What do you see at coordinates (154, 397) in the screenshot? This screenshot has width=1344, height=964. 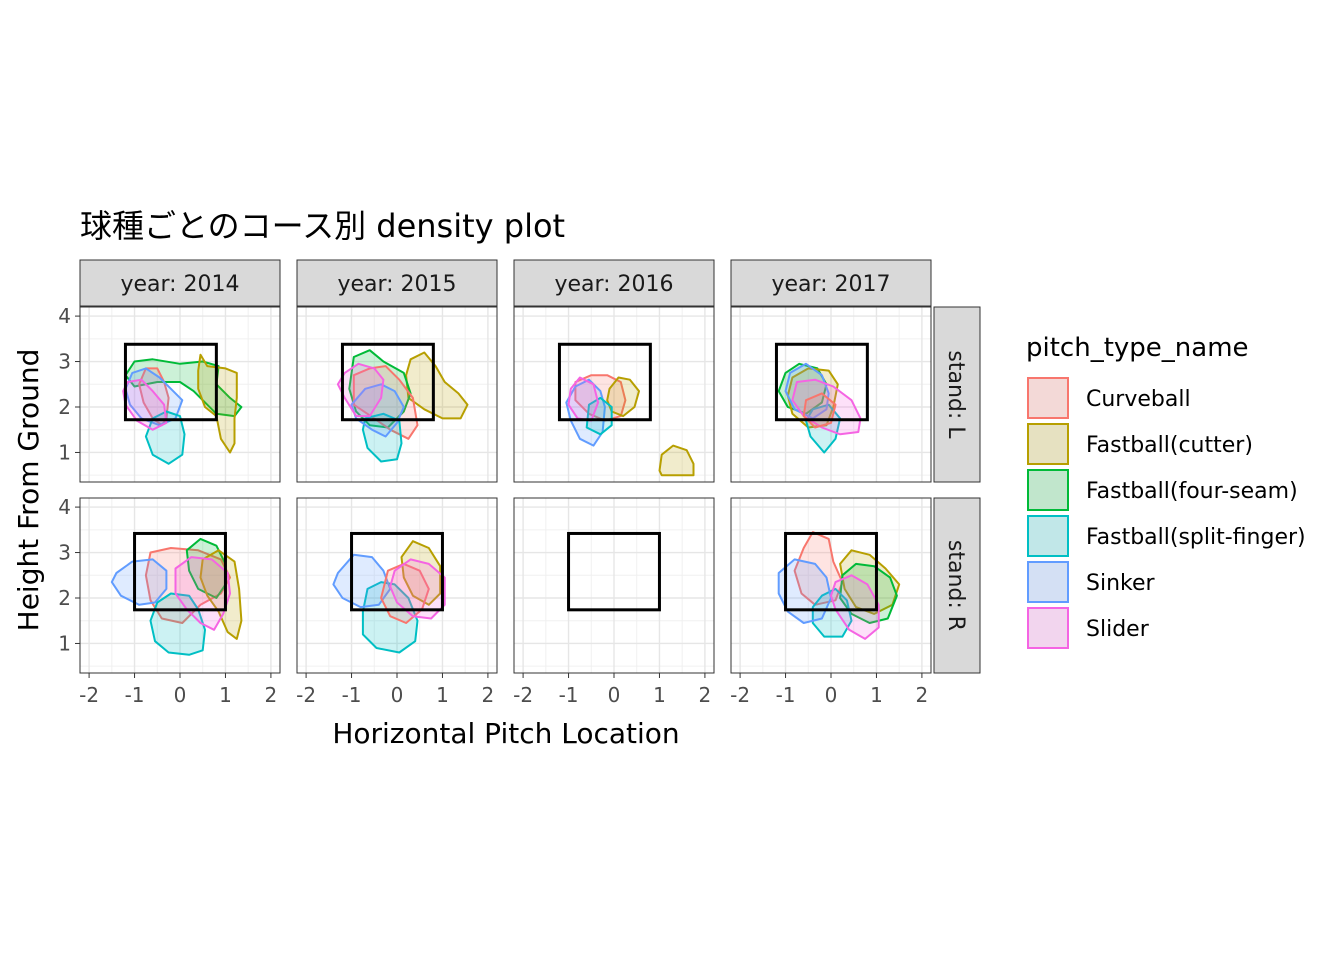 I see `density-contour-curveball` at bounding box center [154, 397].